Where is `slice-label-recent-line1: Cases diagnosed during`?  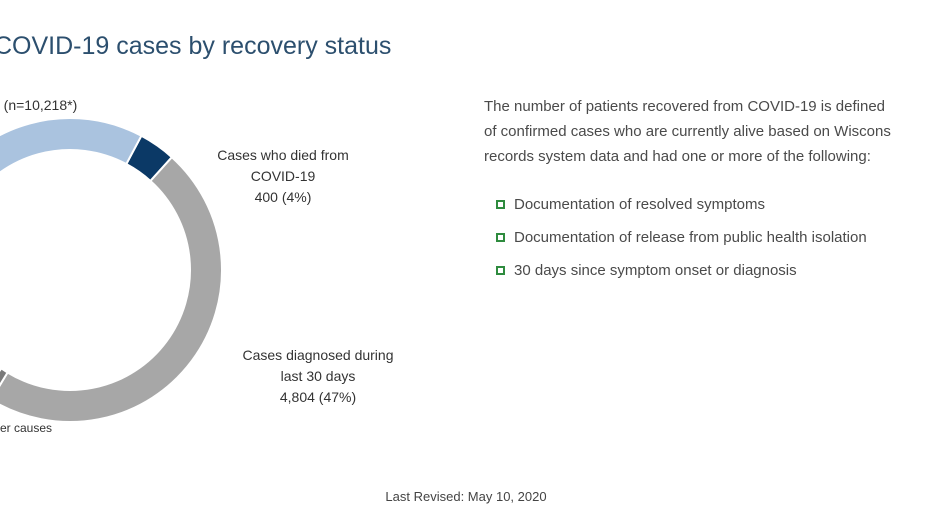 slice-label-recent-line1: Cases diagnosed during is located at coordinates (318, 355).